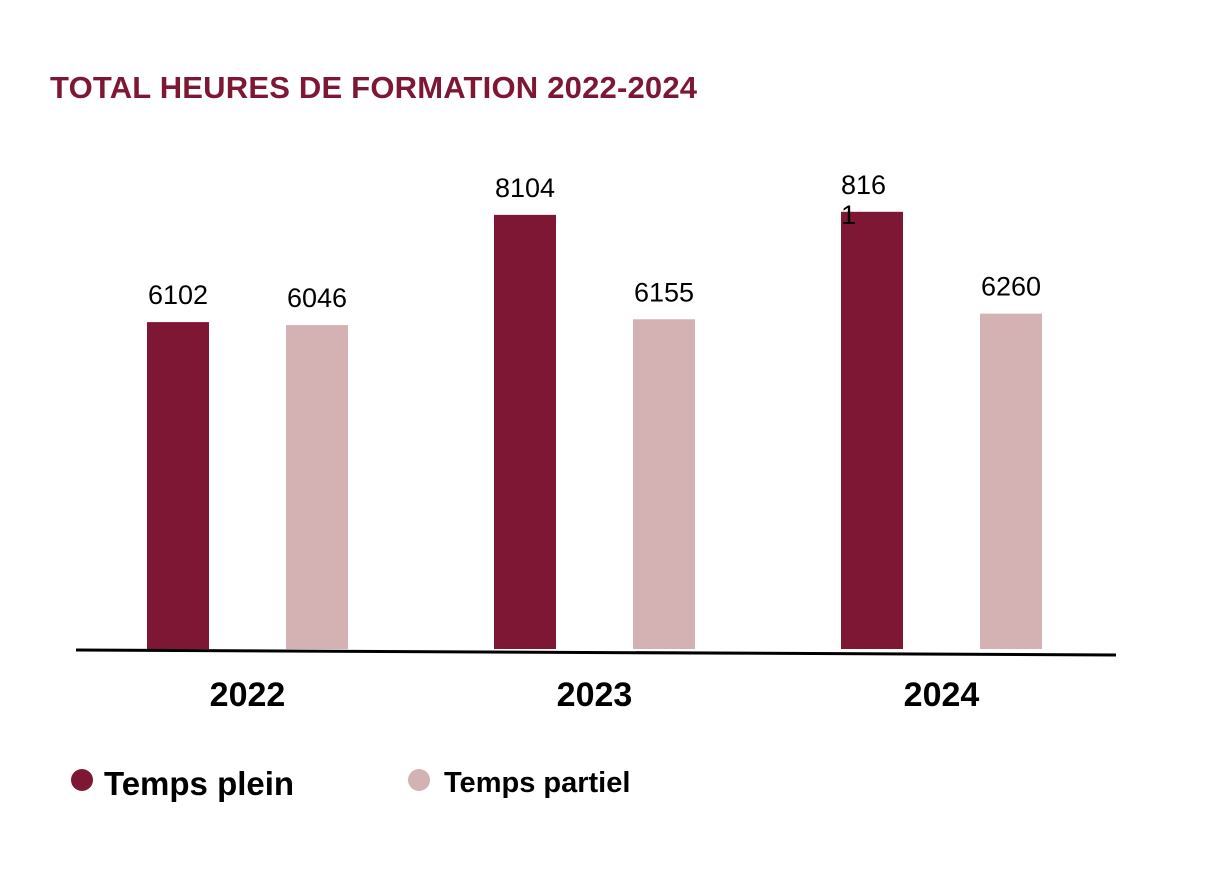  What do you see at coordinates (942, 695) in the screenshot?
I see `x-tick-label: 2024` at bounding box center [942, 695].